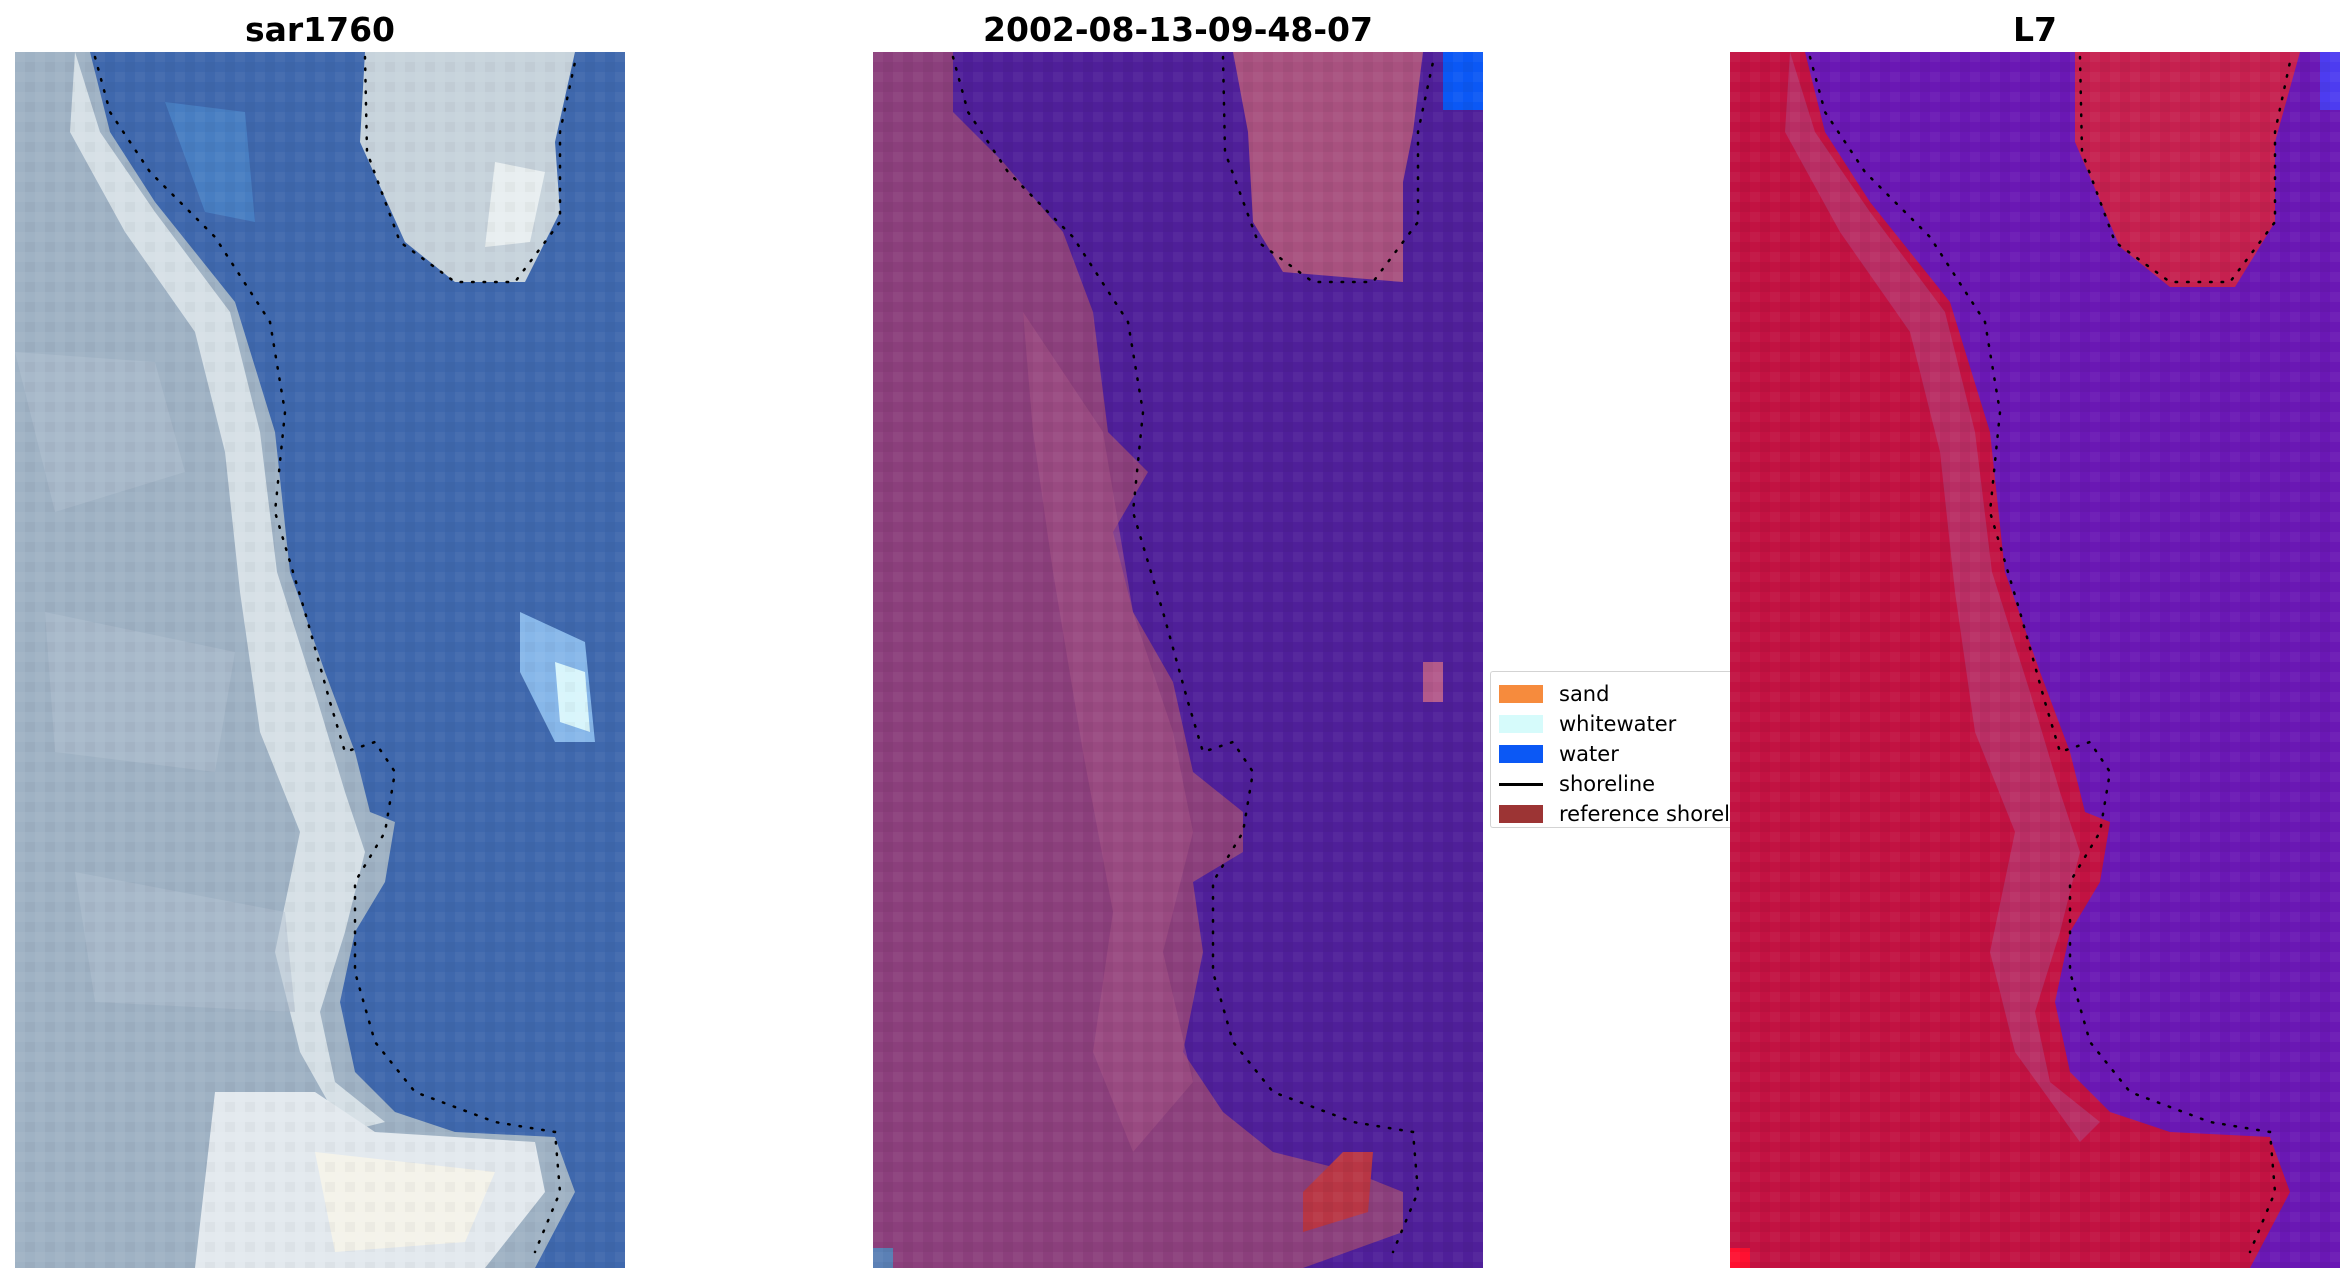 The width and height of the screenshot is (2352, 1283). I want to click on legend-line-shoreline, so click(1521, 784).